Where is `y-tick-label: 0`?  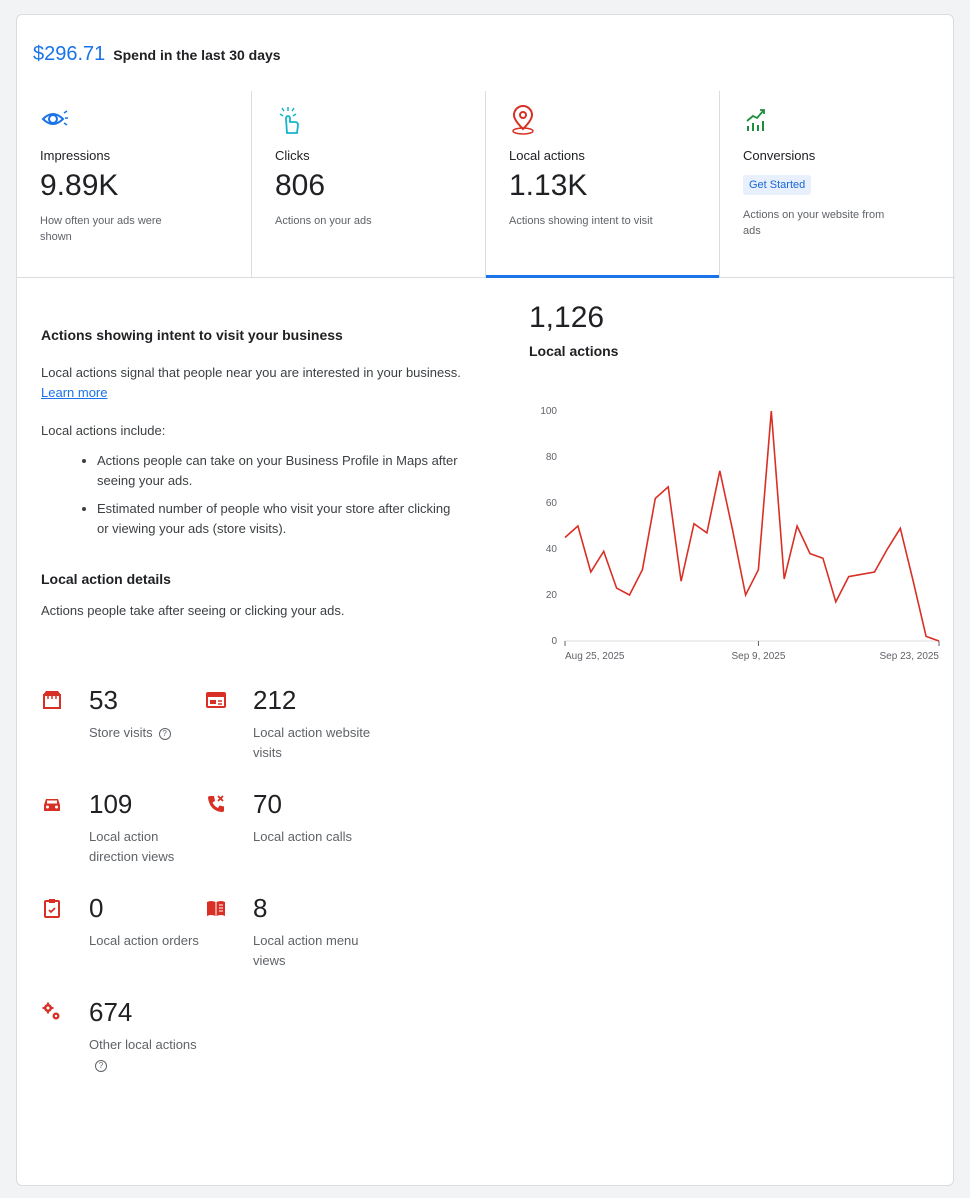 y-tick-label: 0 is located at coordinates (554, 641).